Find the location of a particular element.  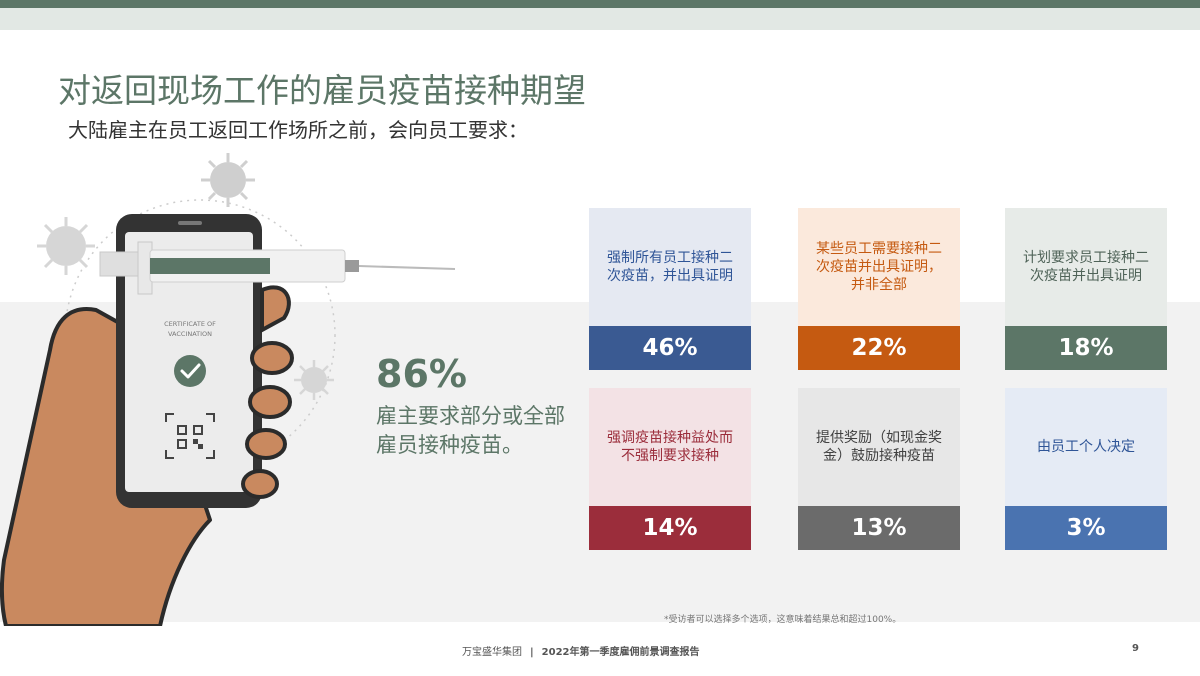

check-icon is located at coordinates (190, 371).